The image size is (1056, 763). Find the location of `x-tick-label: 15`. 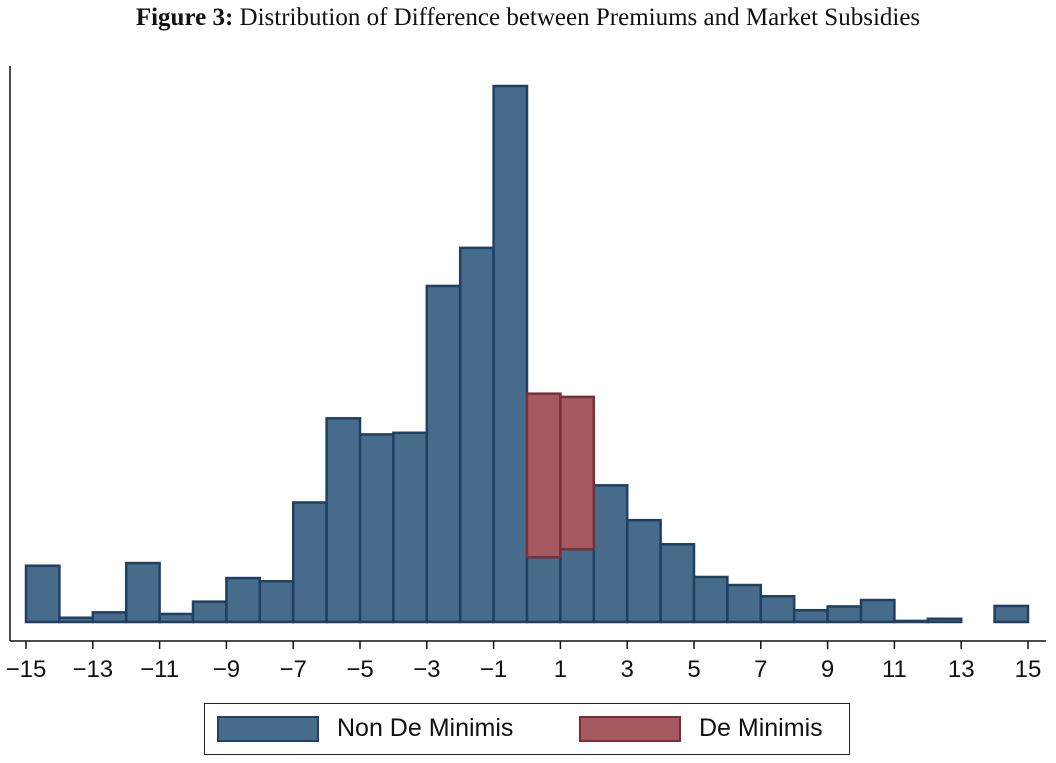

x-tick-label: 15 is located at coordinates (1028, 669).